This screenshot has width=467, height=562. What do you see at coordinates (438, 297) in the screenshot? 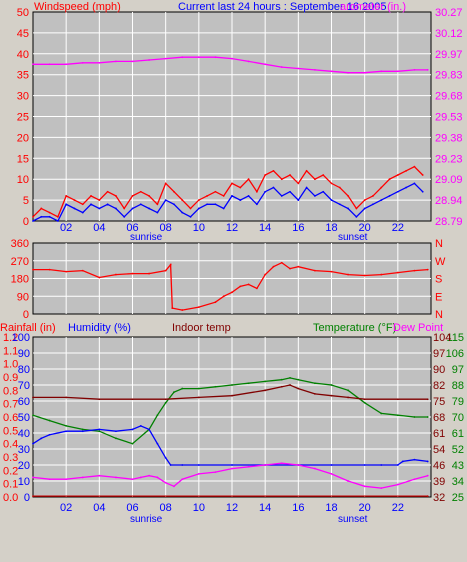
I see `direction-compass-tick: E` at bounding box center [438, 297].